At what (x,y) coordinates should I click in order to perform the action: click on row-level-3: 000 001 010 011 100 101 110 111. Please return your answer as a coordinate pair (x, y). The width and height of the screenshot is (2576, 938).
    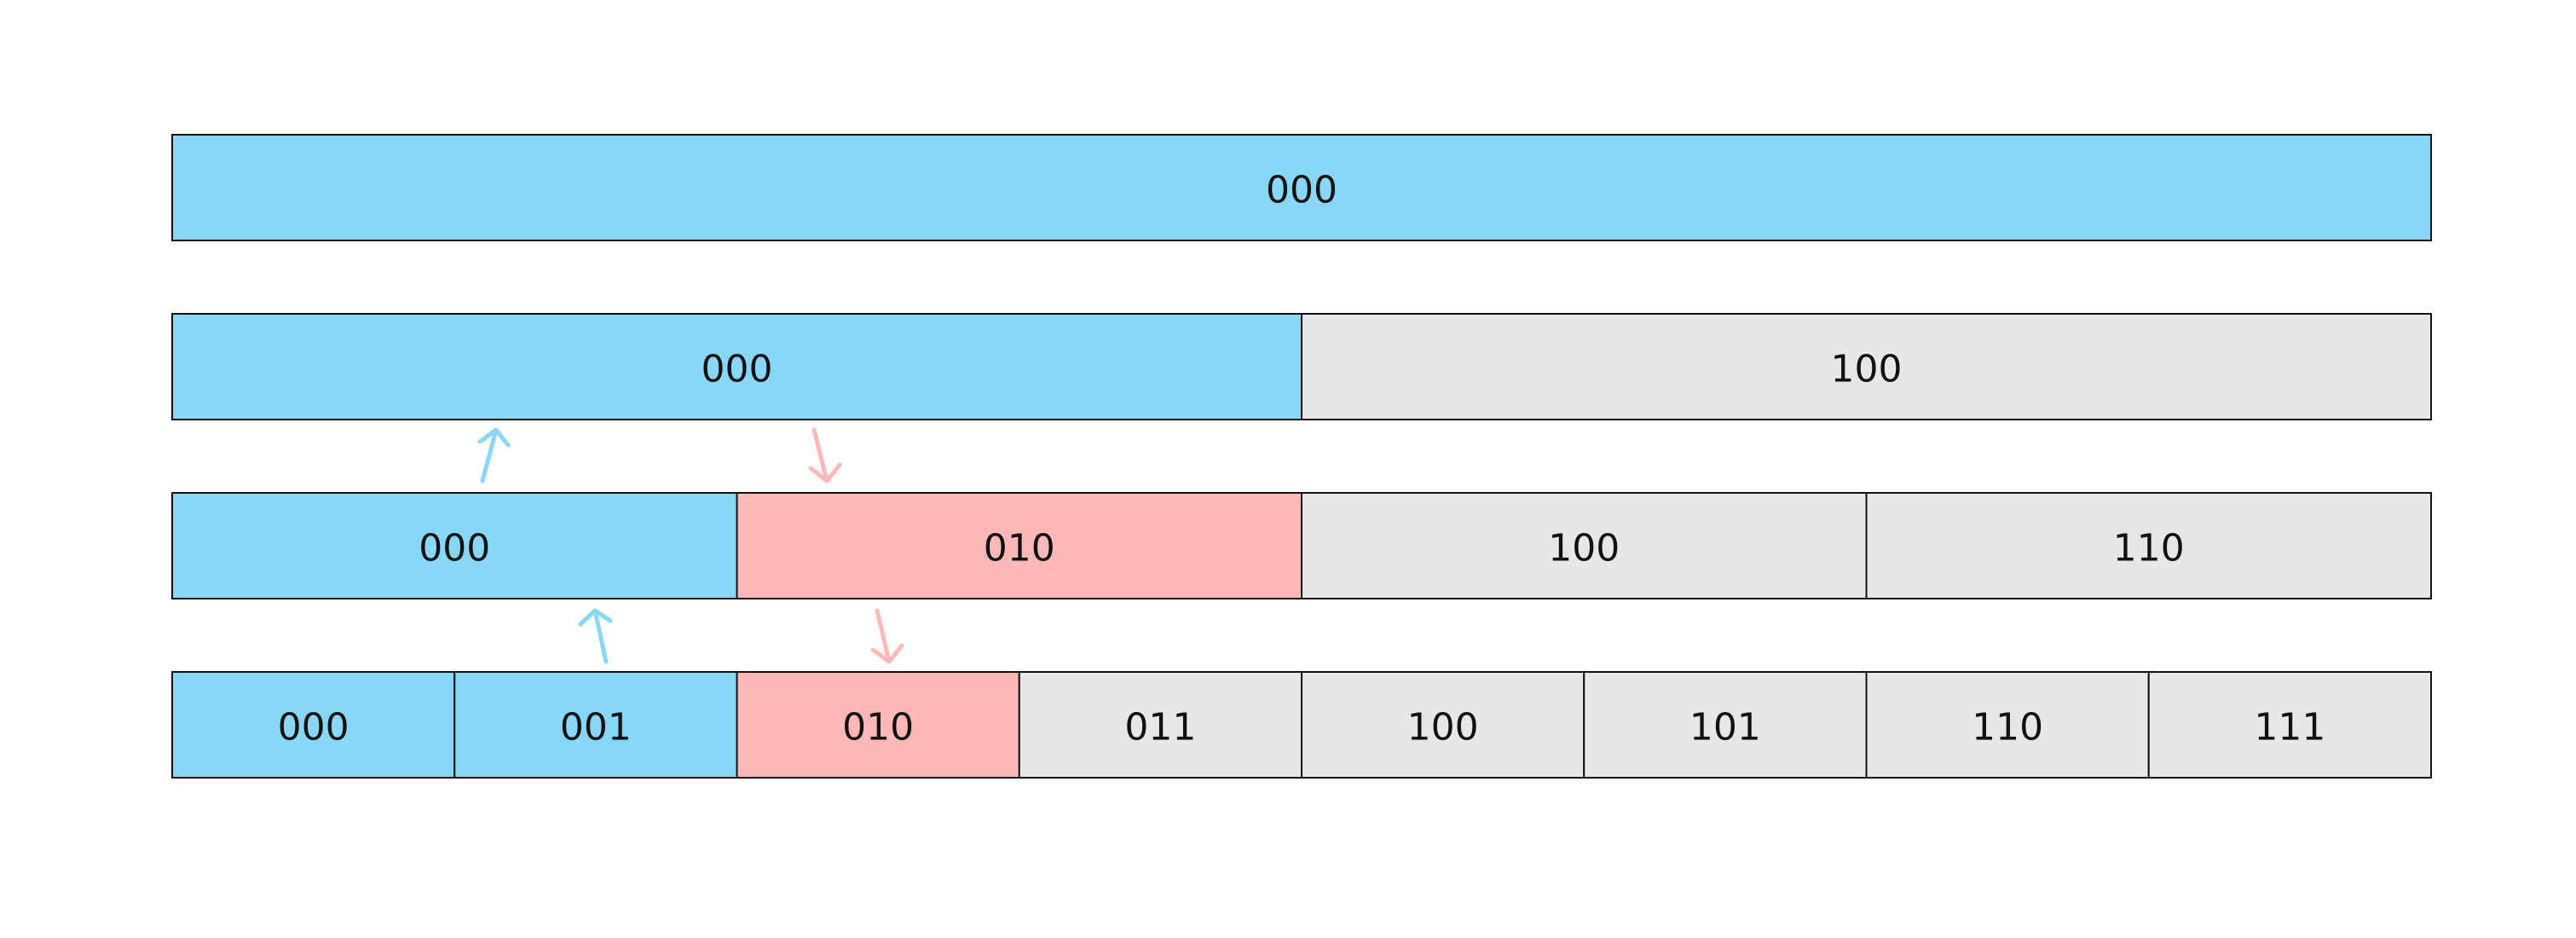
    Looking at the image, I should click on (1301, 725).